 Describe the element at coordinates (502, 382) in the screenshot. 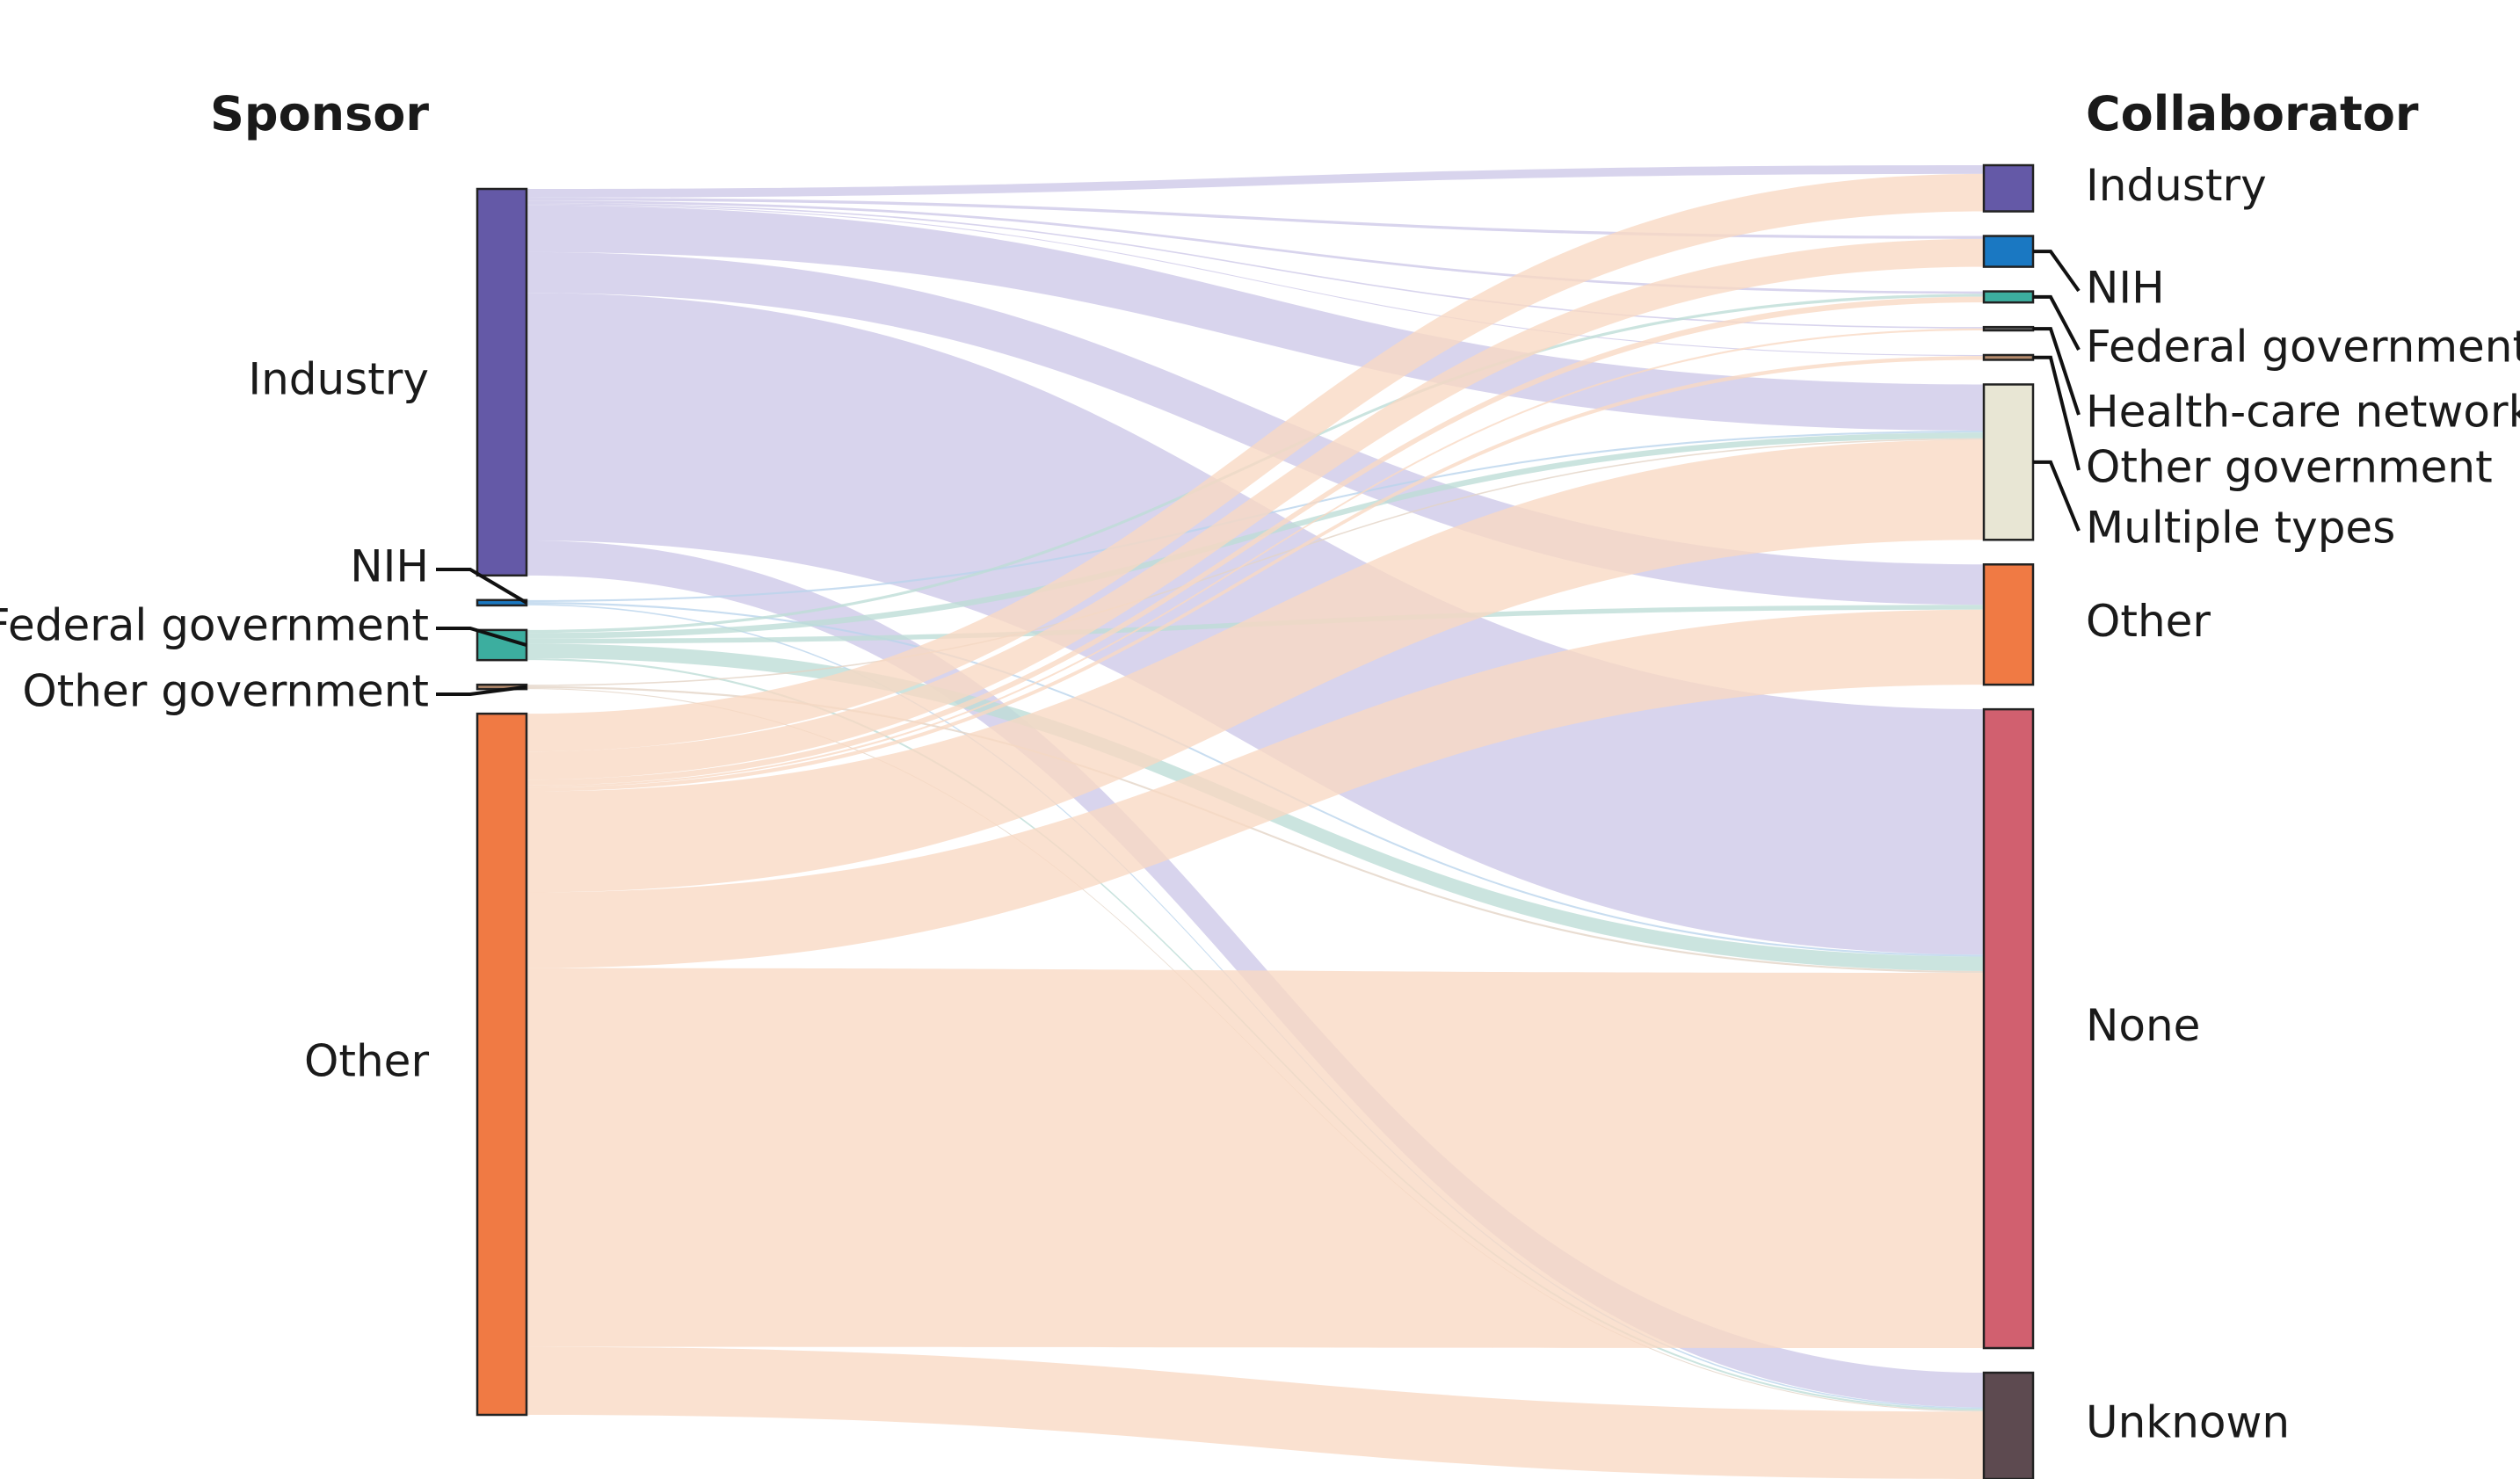

I see `sponsor-node-industry` at that location.